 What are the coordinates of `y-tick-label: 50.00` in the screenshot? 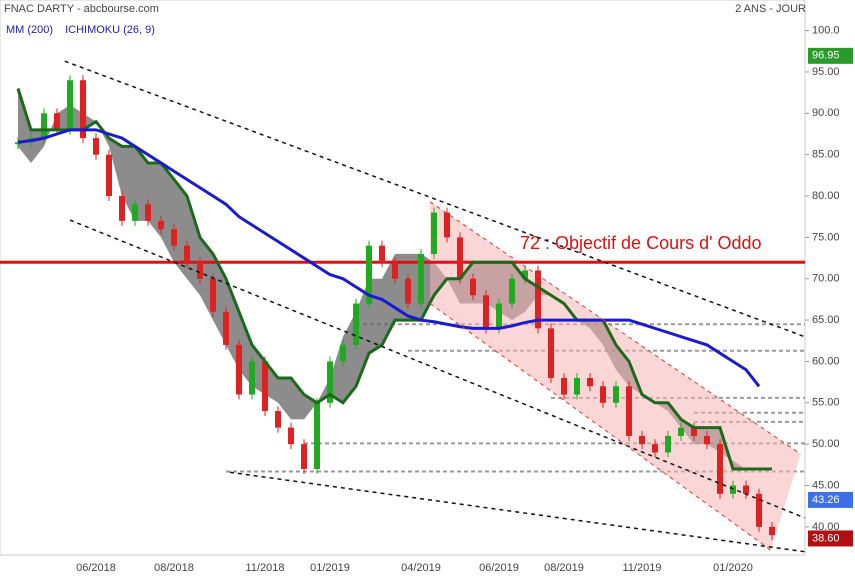 It's located at (826, 444).